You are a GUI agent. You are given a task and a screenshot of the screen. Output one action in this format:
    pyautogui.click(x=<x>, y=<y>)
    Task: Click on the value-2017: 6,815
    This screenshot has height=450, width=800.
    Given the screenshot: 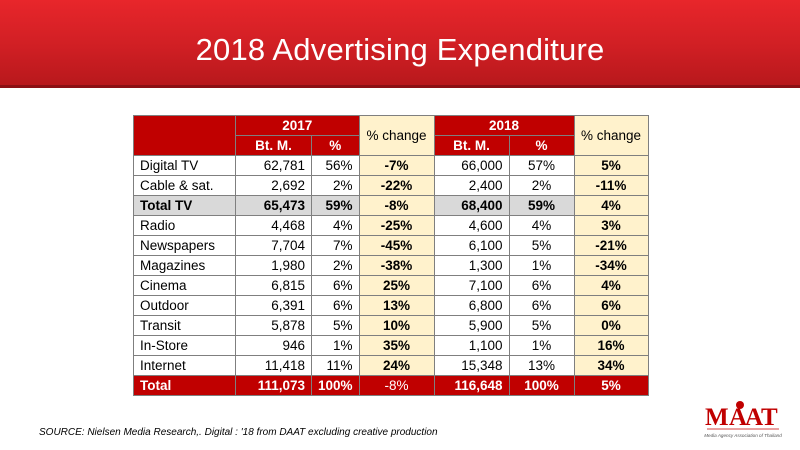 What is the action you would take?
    pyautogui.click(x=273, y=285)
    